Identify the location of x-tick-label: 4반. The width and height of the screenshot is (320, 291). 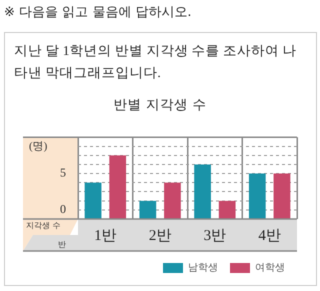
(269, 236).